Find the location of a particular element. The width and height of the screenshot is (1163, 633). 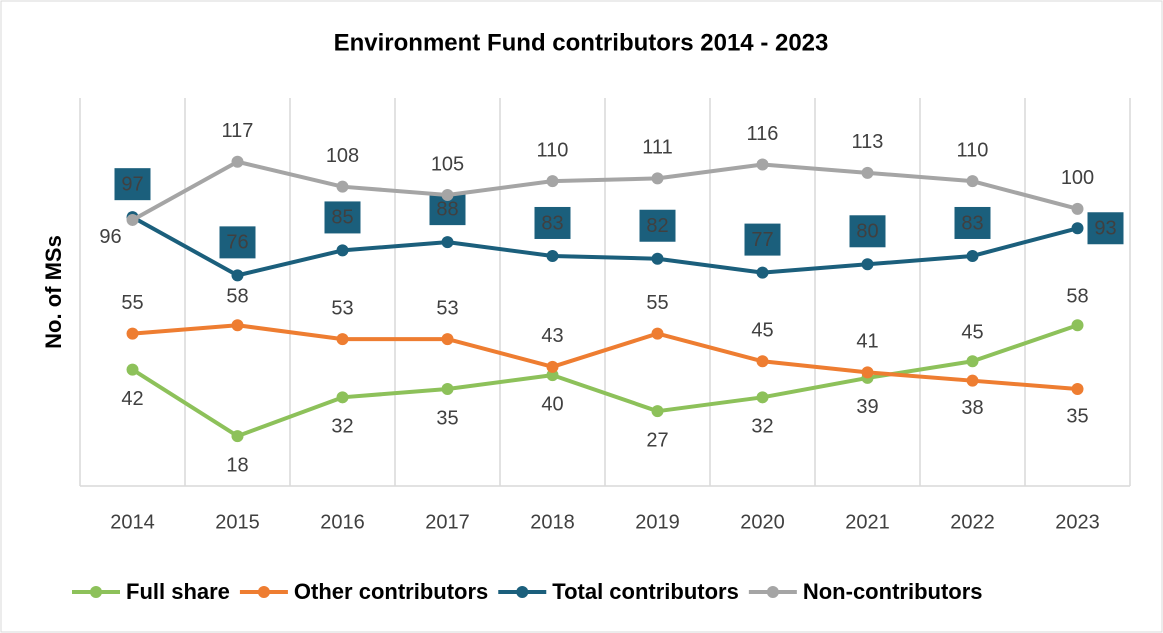

data-label: 55 is located at coordinates (132, 303).